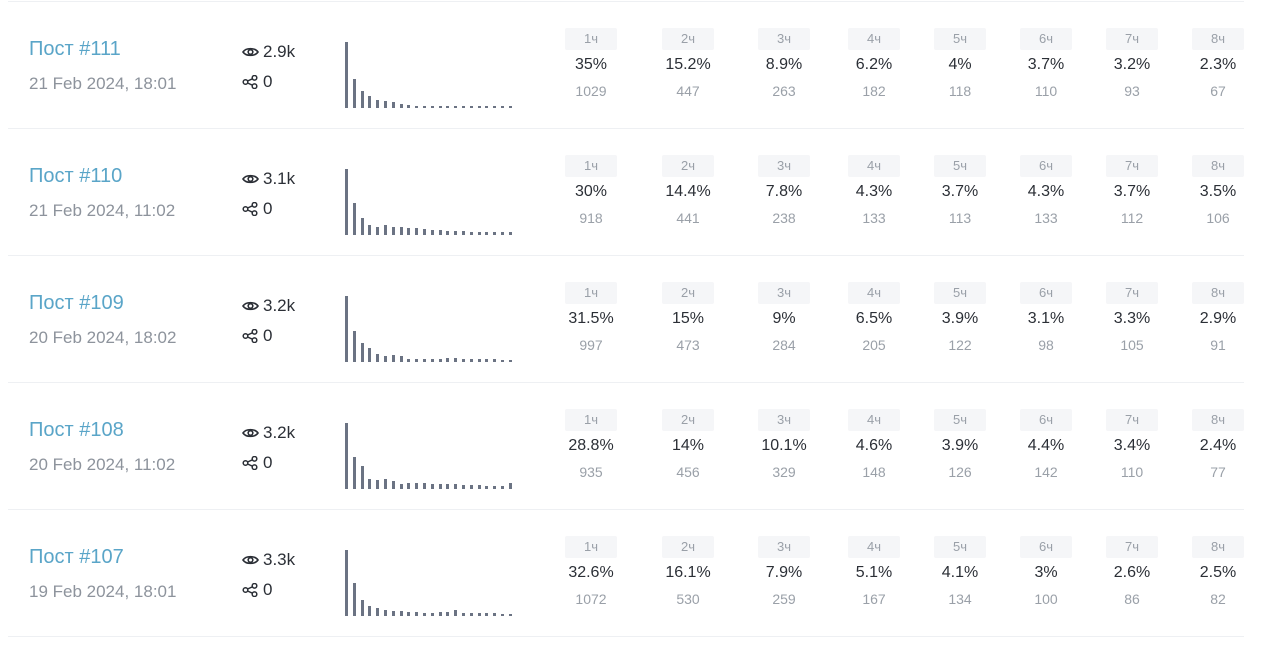 The width and height of the screenshot is (1282, 652). Describe the element at coordinates (1132, 218) in the screenshot. I see `hour-views-count: 112` at that location.